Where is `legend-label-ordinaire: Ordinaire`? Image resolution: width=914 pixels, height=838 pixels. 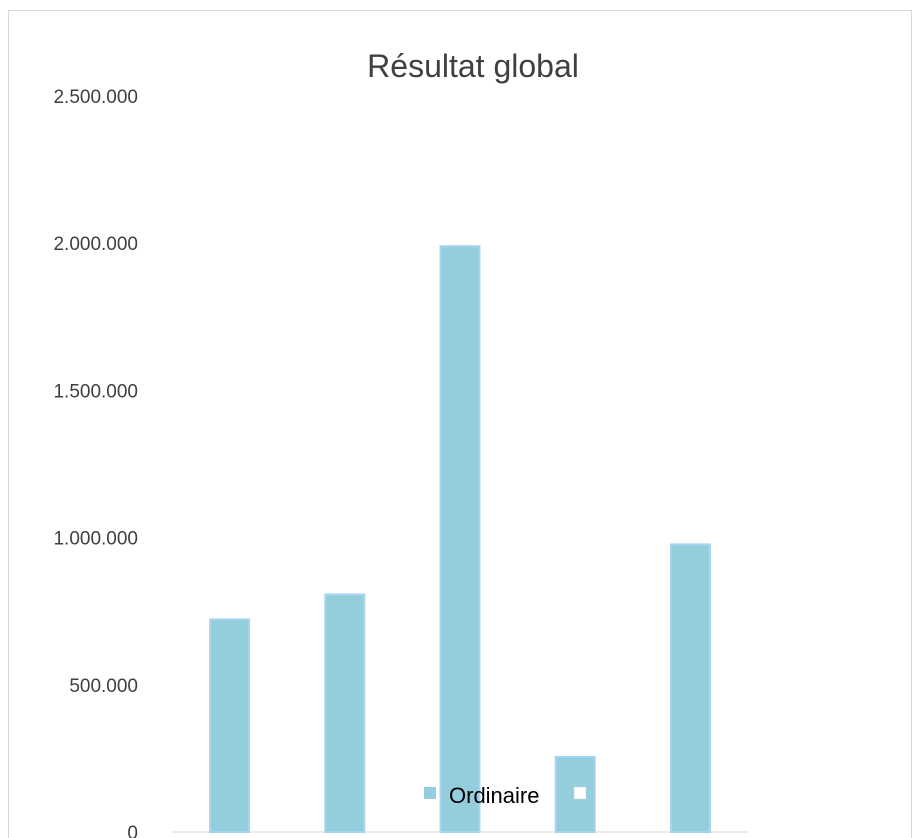 legend-label-ordinaire: Ordinaire is located at coordinates (494, 795).